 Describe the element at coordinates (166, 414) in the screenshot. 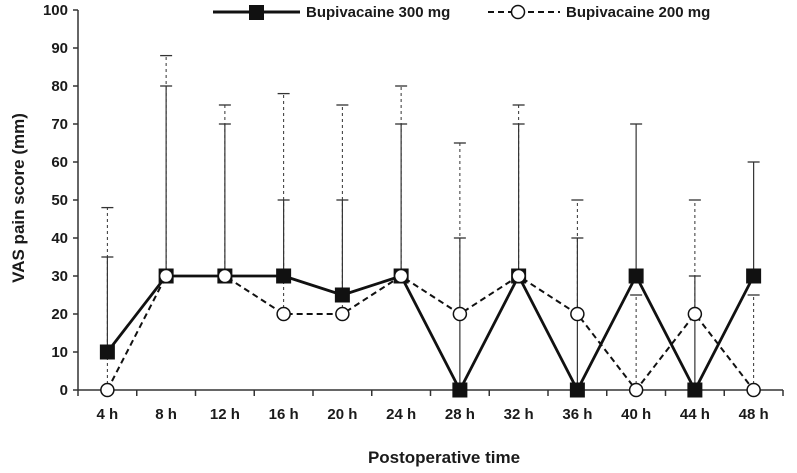

I see `x-tick-label: 8 h` at that location.